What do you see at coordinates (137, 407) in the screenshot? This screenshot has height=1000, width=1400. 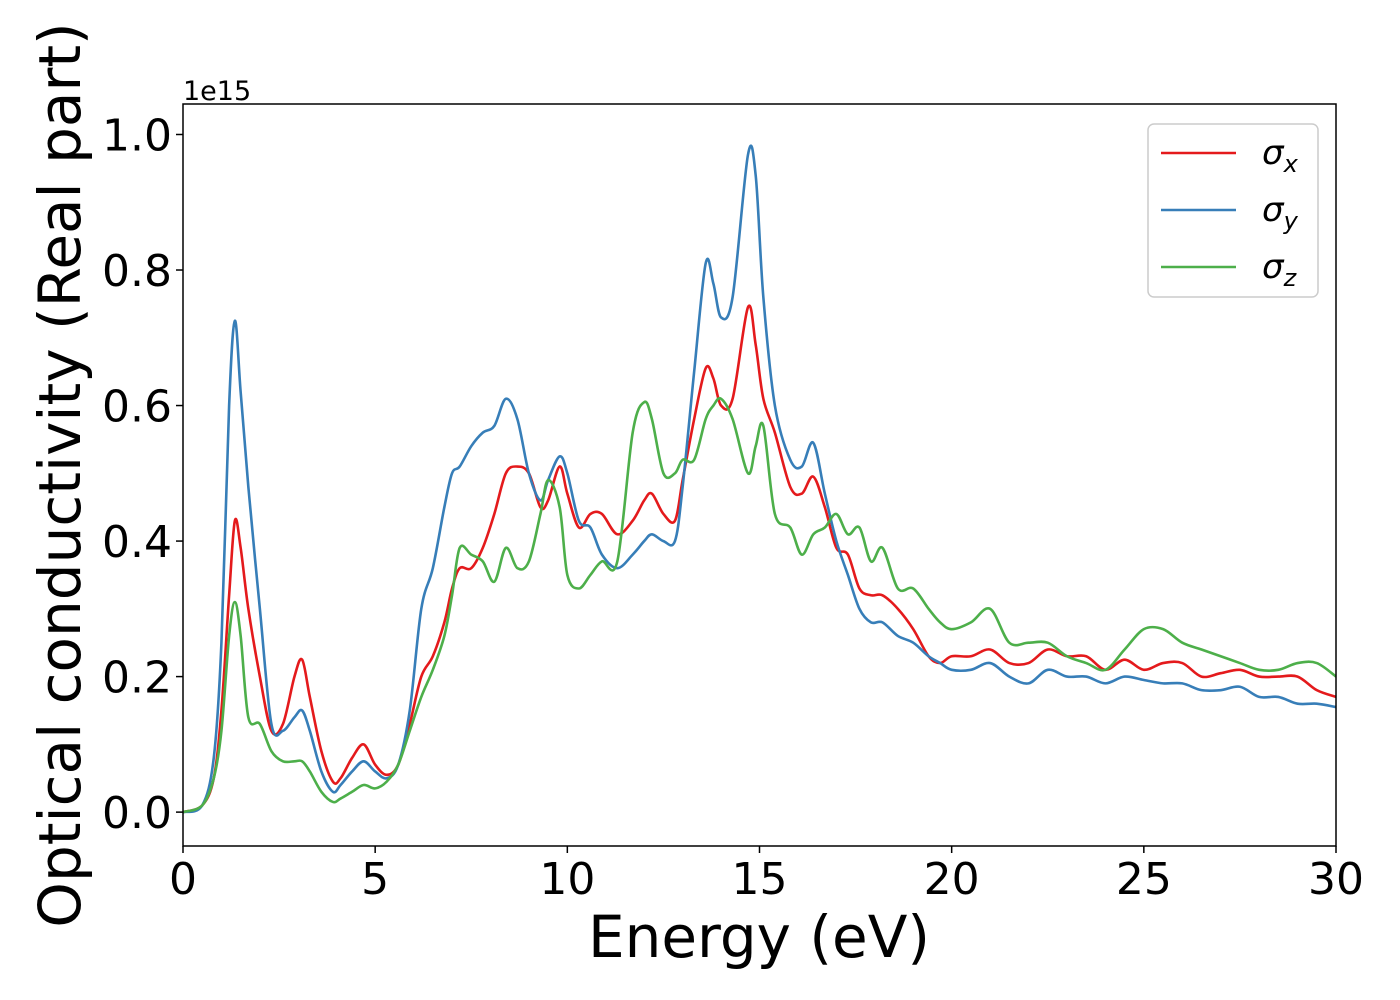 I see `y-tick-label: 0.6` at bounding box center [137, 407].